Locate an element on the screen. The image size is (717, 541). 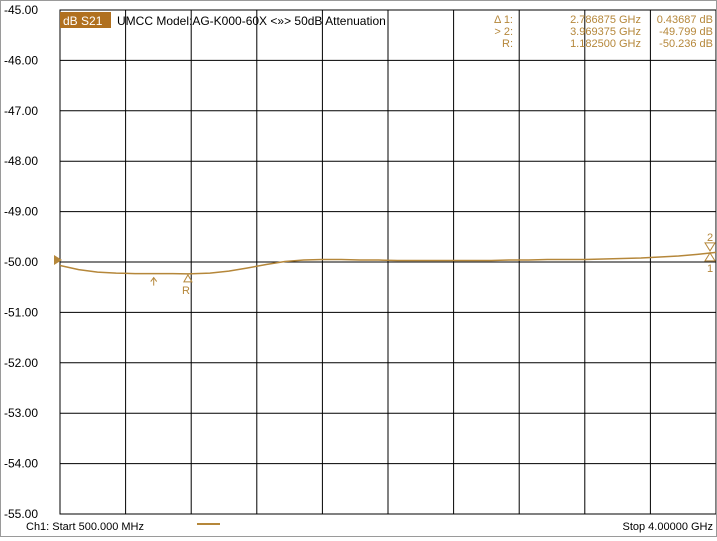
trace-id-badge is located at coordinates (85, 20).